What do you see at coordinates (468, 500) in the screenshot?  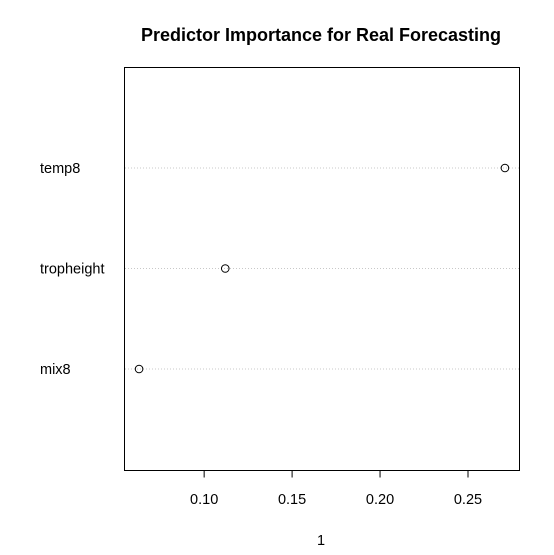 I see `x-tick-label: 0.25` at bounding box center [468, 500].